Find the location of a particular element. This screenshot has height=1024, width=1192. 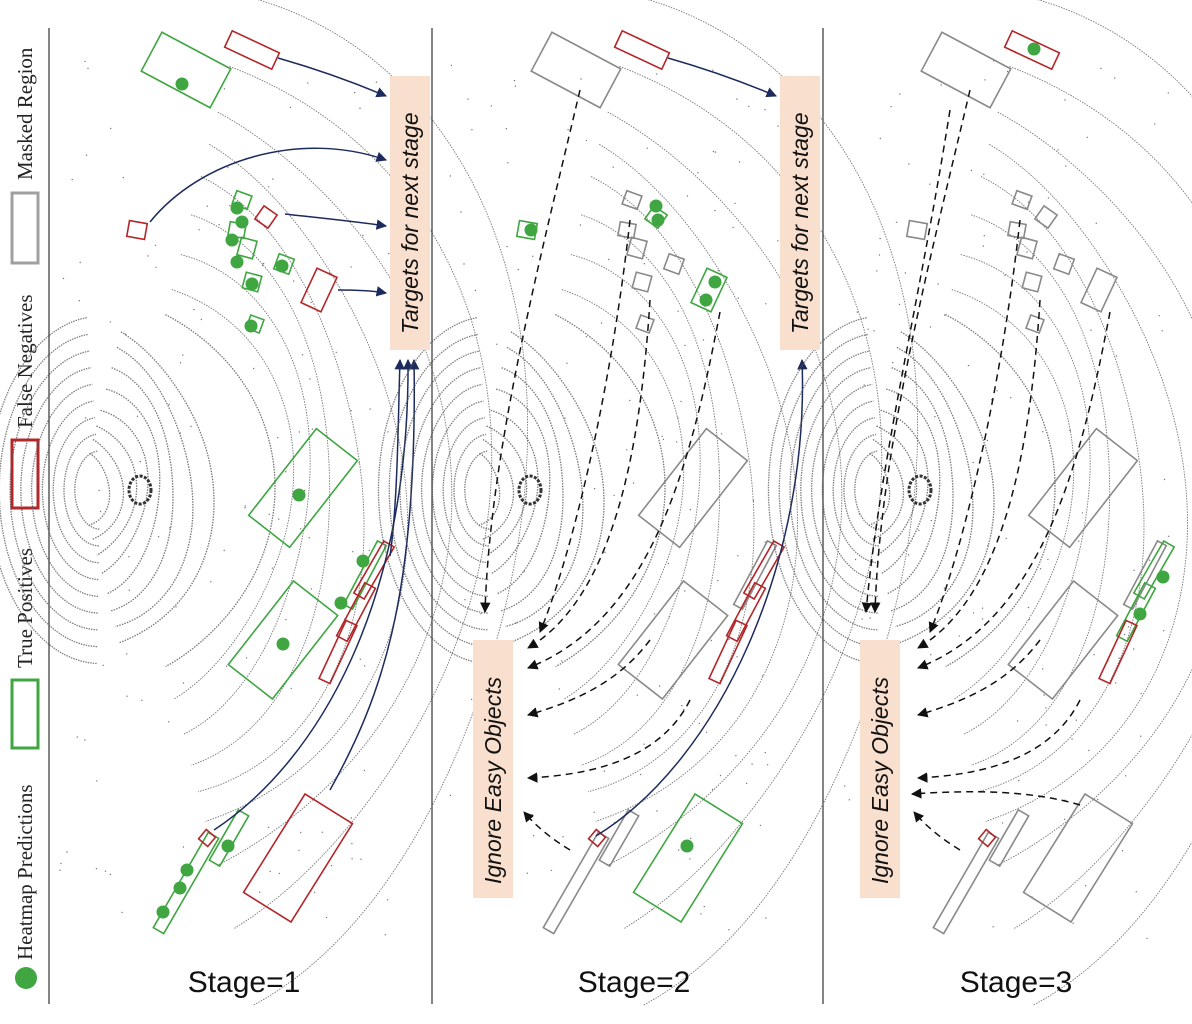

false-negative-box is located at coordinates (356, 612).